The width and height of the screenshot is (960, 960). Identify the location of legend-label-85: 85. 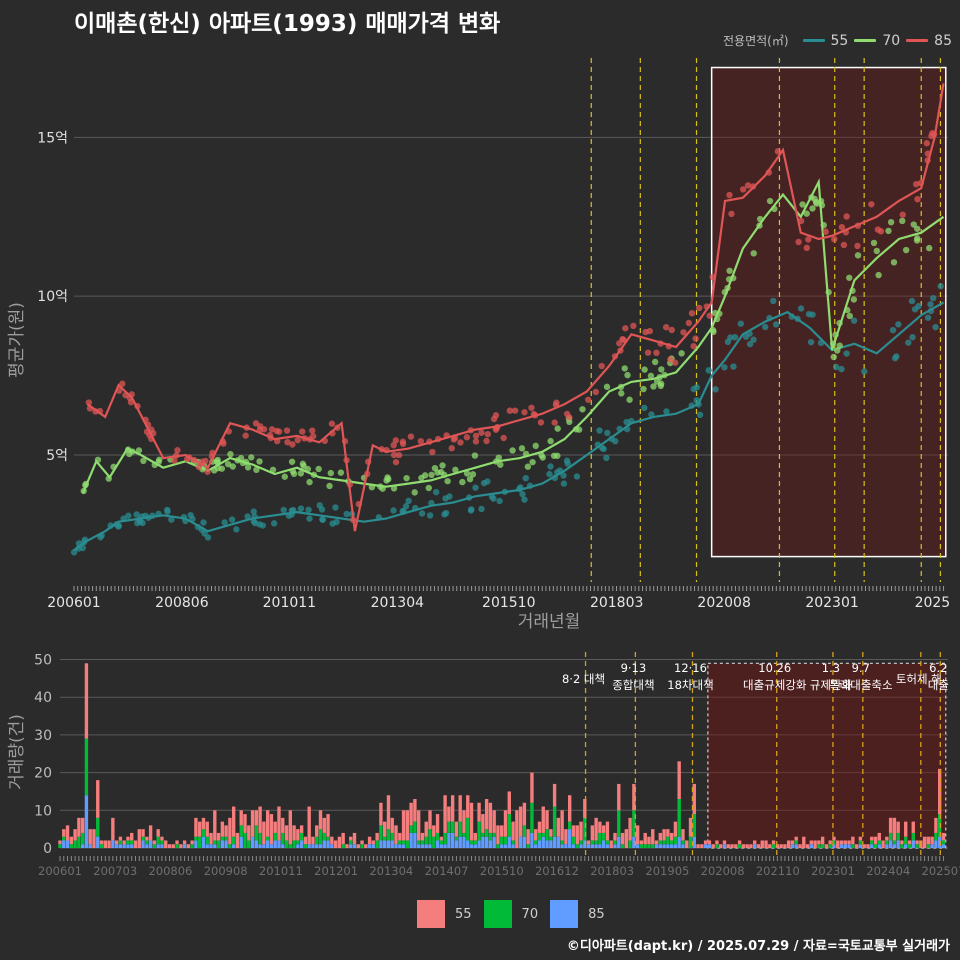
(943, 40).